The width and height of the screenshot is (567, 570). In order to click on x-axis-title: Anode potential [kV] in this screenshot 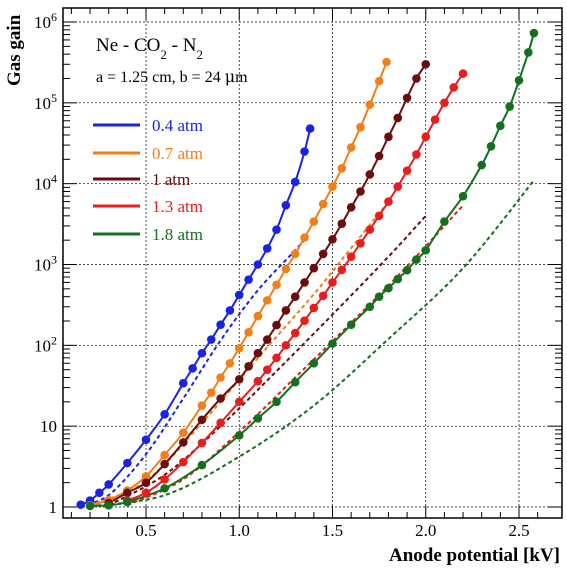, I will do `click(474, 555)`.